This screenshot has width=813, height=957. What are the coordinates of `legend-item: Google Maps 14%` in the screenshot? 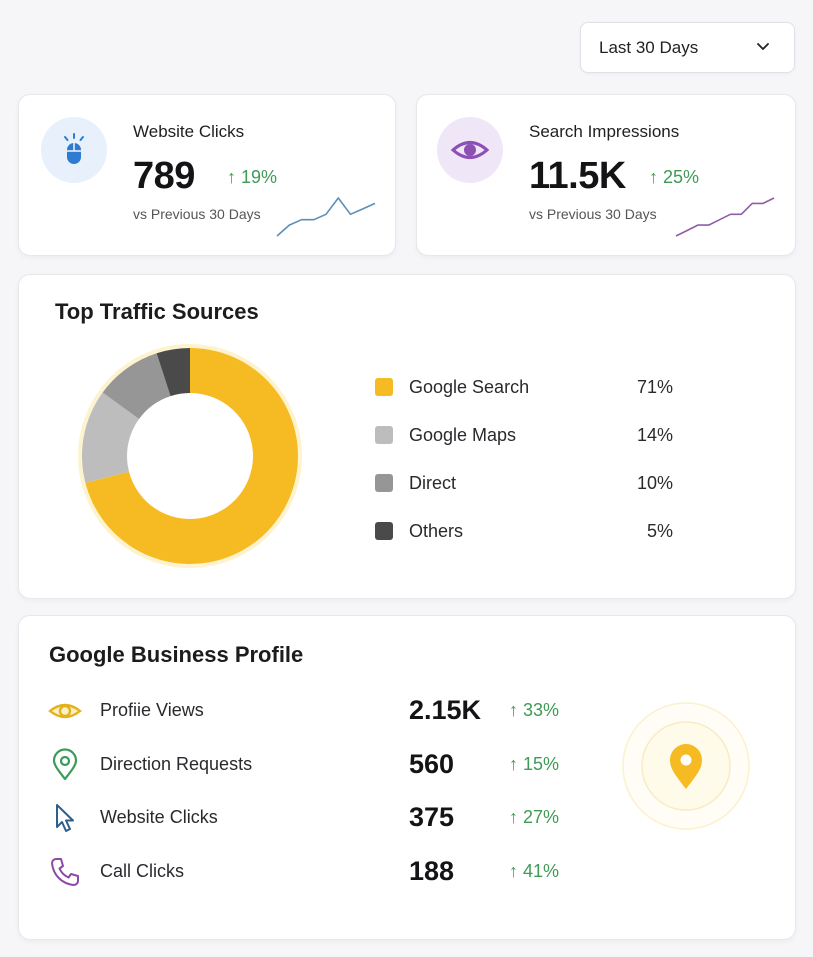 It's located at (523, 435).